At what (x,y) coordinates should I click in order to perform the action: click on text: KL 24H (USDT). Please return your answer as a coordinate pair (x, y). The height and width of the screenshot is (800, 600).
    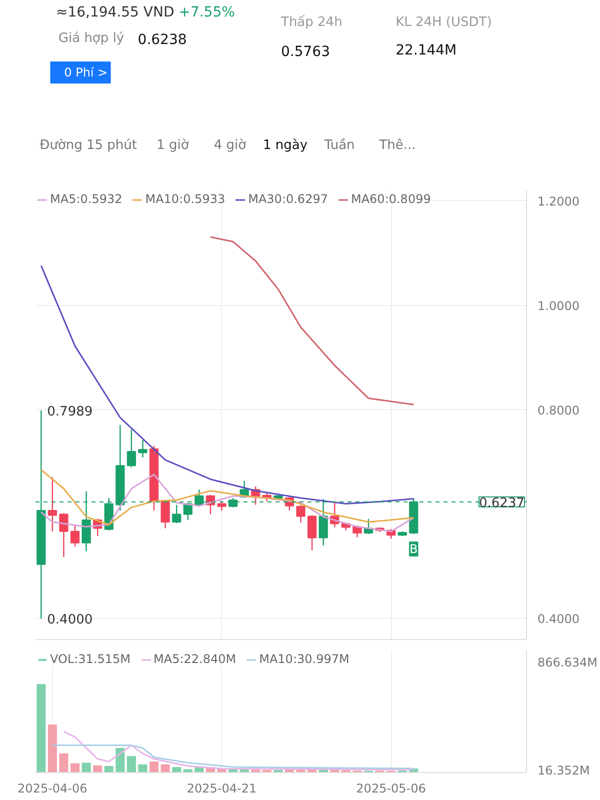
    Looking at the image, I should click on (444, 22).